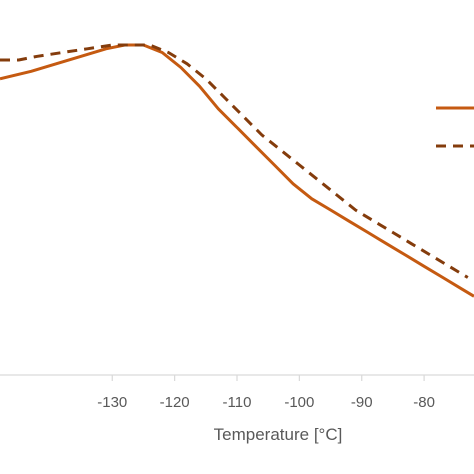 The width and height of the screenshot is (474, 474). I want to click on x-tick-label: -80, so click(424, 402).